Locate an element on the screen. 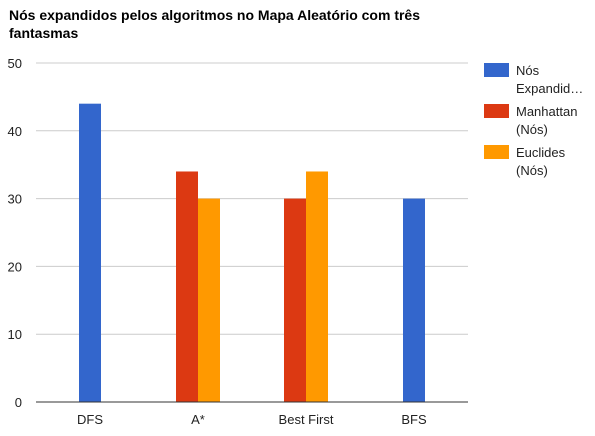  legend-label: Euclides is located at coordinates (541, 152).